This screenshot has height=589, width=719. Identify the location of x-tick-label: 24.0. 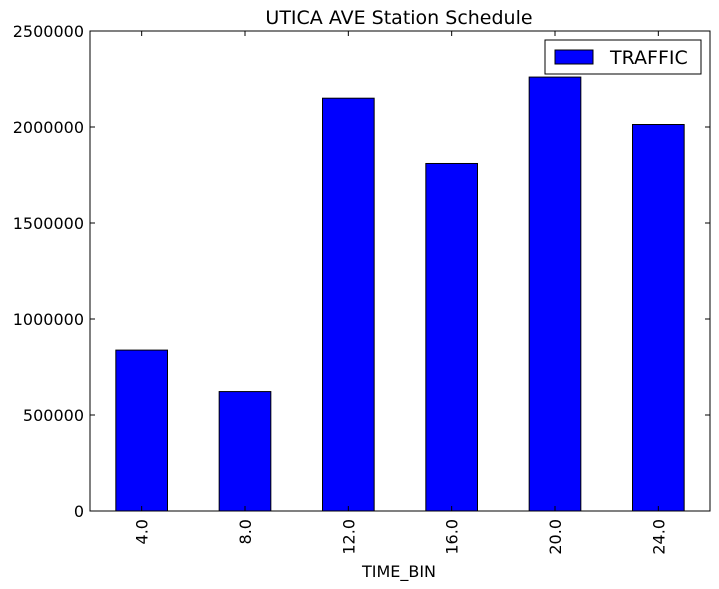
(658, 537).